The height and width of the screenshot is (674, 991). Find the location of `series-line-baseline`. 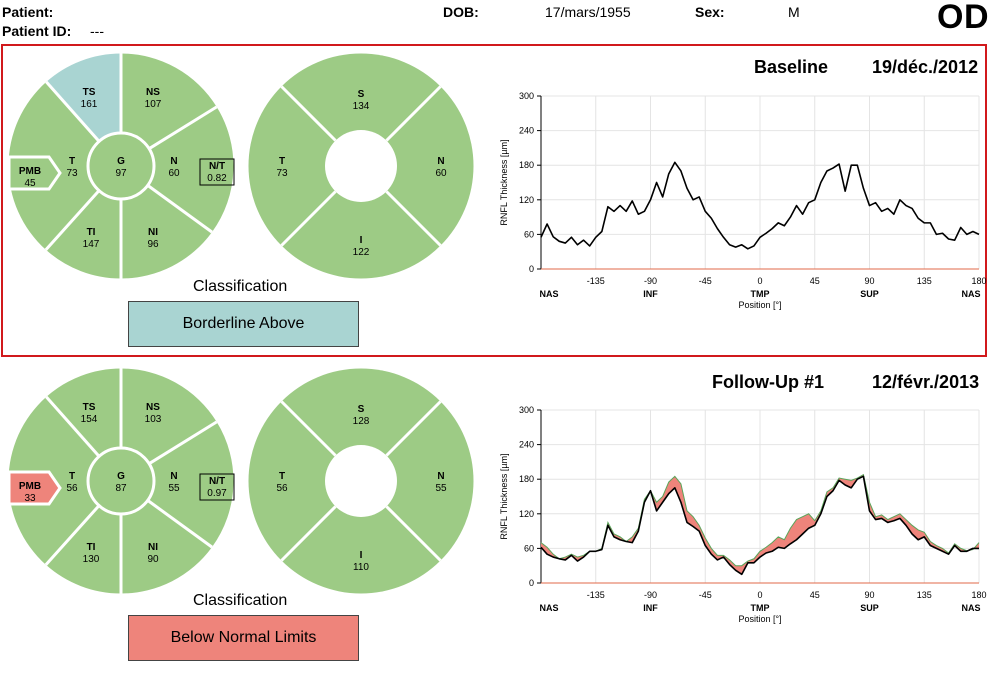

series-line-baseline is located at coordinates (760, 520).